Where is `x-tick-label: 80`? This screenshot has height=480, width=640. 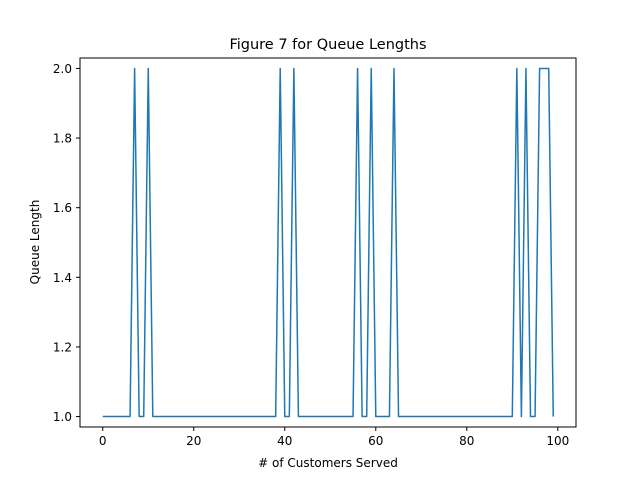 x-tick-label: 80 is located at coordinates (466, 441).